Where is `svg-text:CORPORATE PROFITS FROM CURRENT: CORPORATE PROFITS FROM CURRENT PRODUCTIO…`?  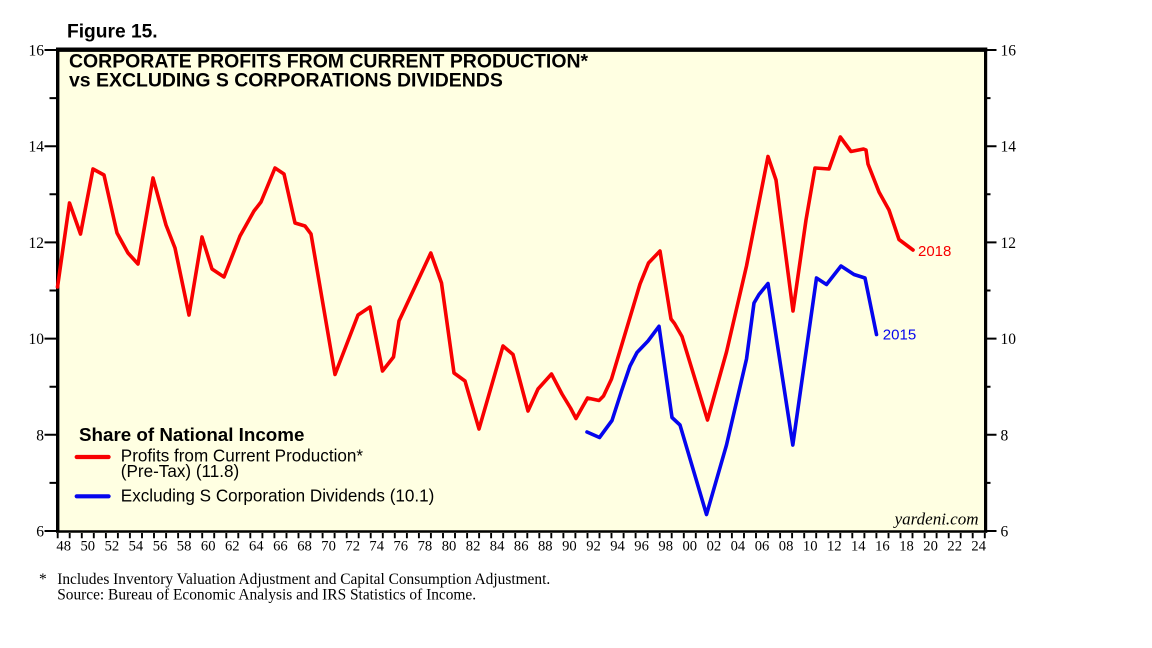
svg-text:CORPORATE PROFITS FROM CURRENT: CORPORATE PROFITS FROM CURRENT PRODUCTIO… is located at coordinates (328, 62).